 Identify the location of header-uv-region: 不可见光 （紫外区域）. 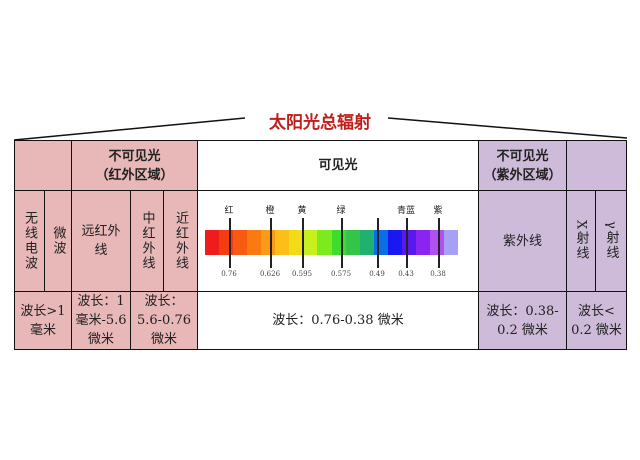
(522, 165).